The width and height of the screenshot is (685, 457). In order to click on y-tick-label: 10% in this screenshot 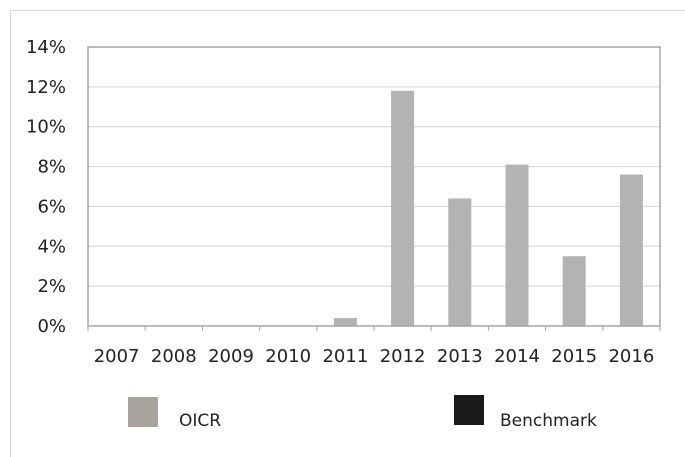, I will do `click(46, 127)`.